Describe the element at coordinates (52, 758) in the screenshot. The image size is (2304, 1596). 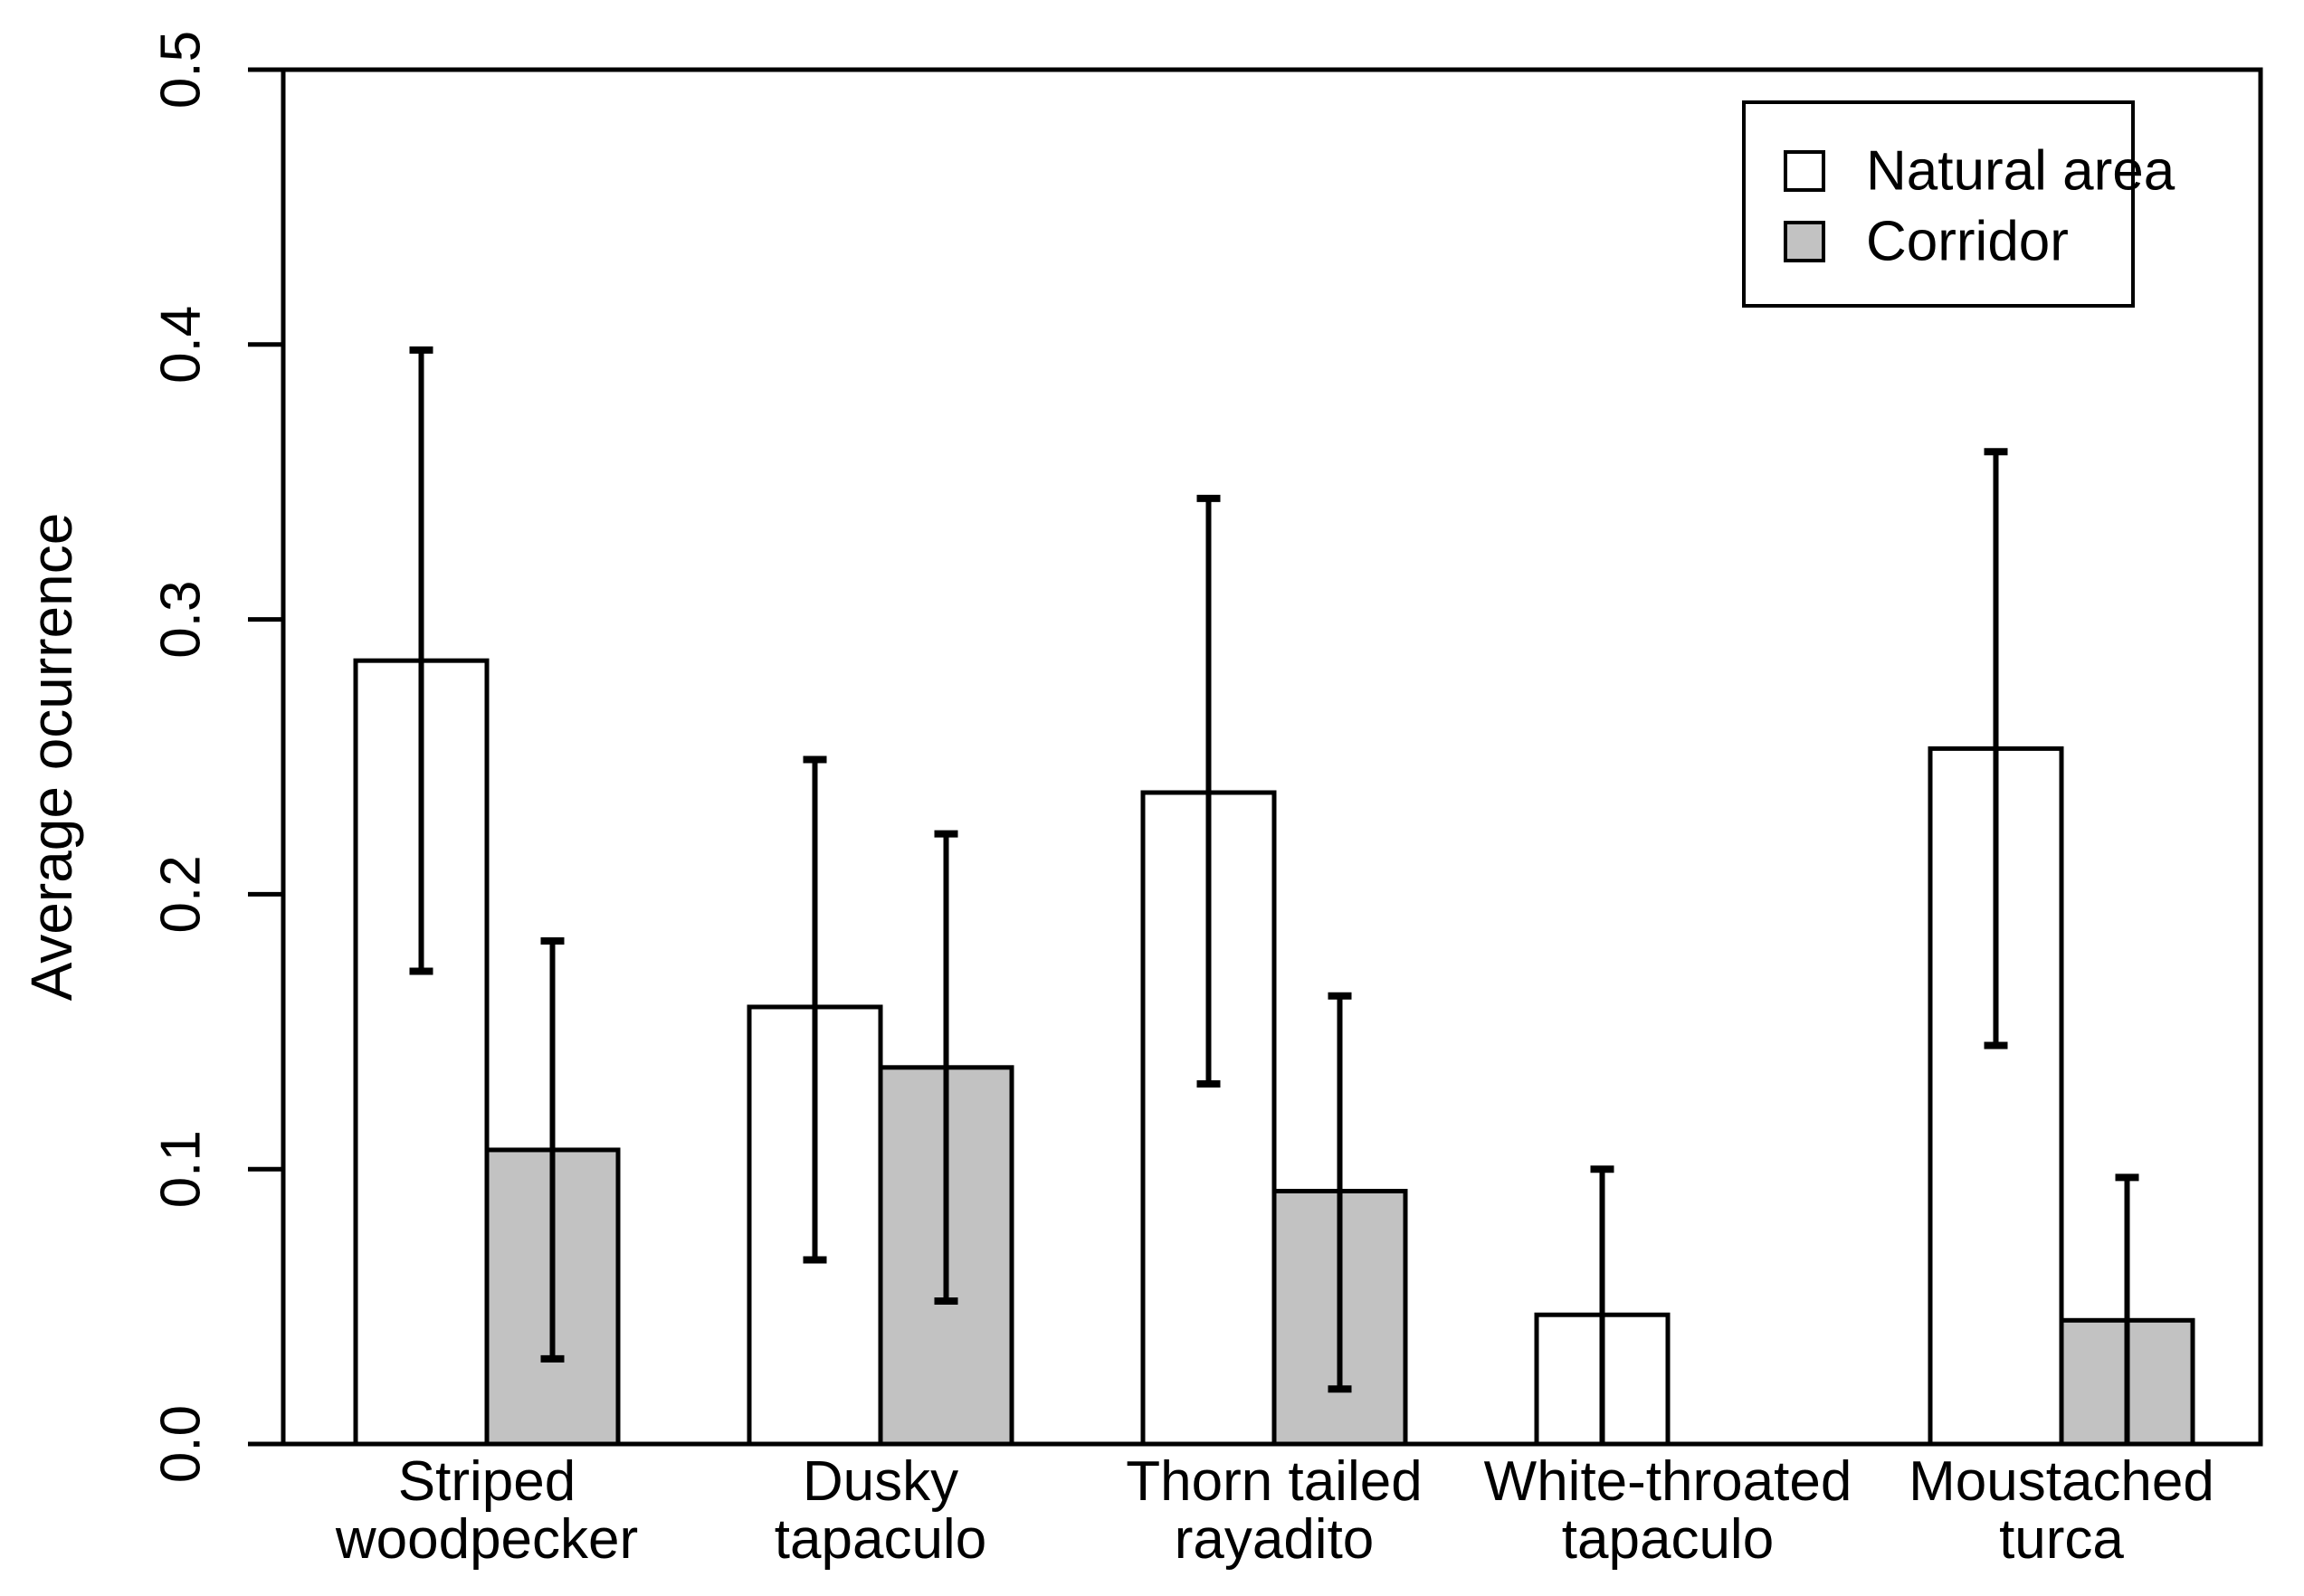
I see `y-axis-title: Average ocurrence` at that location.